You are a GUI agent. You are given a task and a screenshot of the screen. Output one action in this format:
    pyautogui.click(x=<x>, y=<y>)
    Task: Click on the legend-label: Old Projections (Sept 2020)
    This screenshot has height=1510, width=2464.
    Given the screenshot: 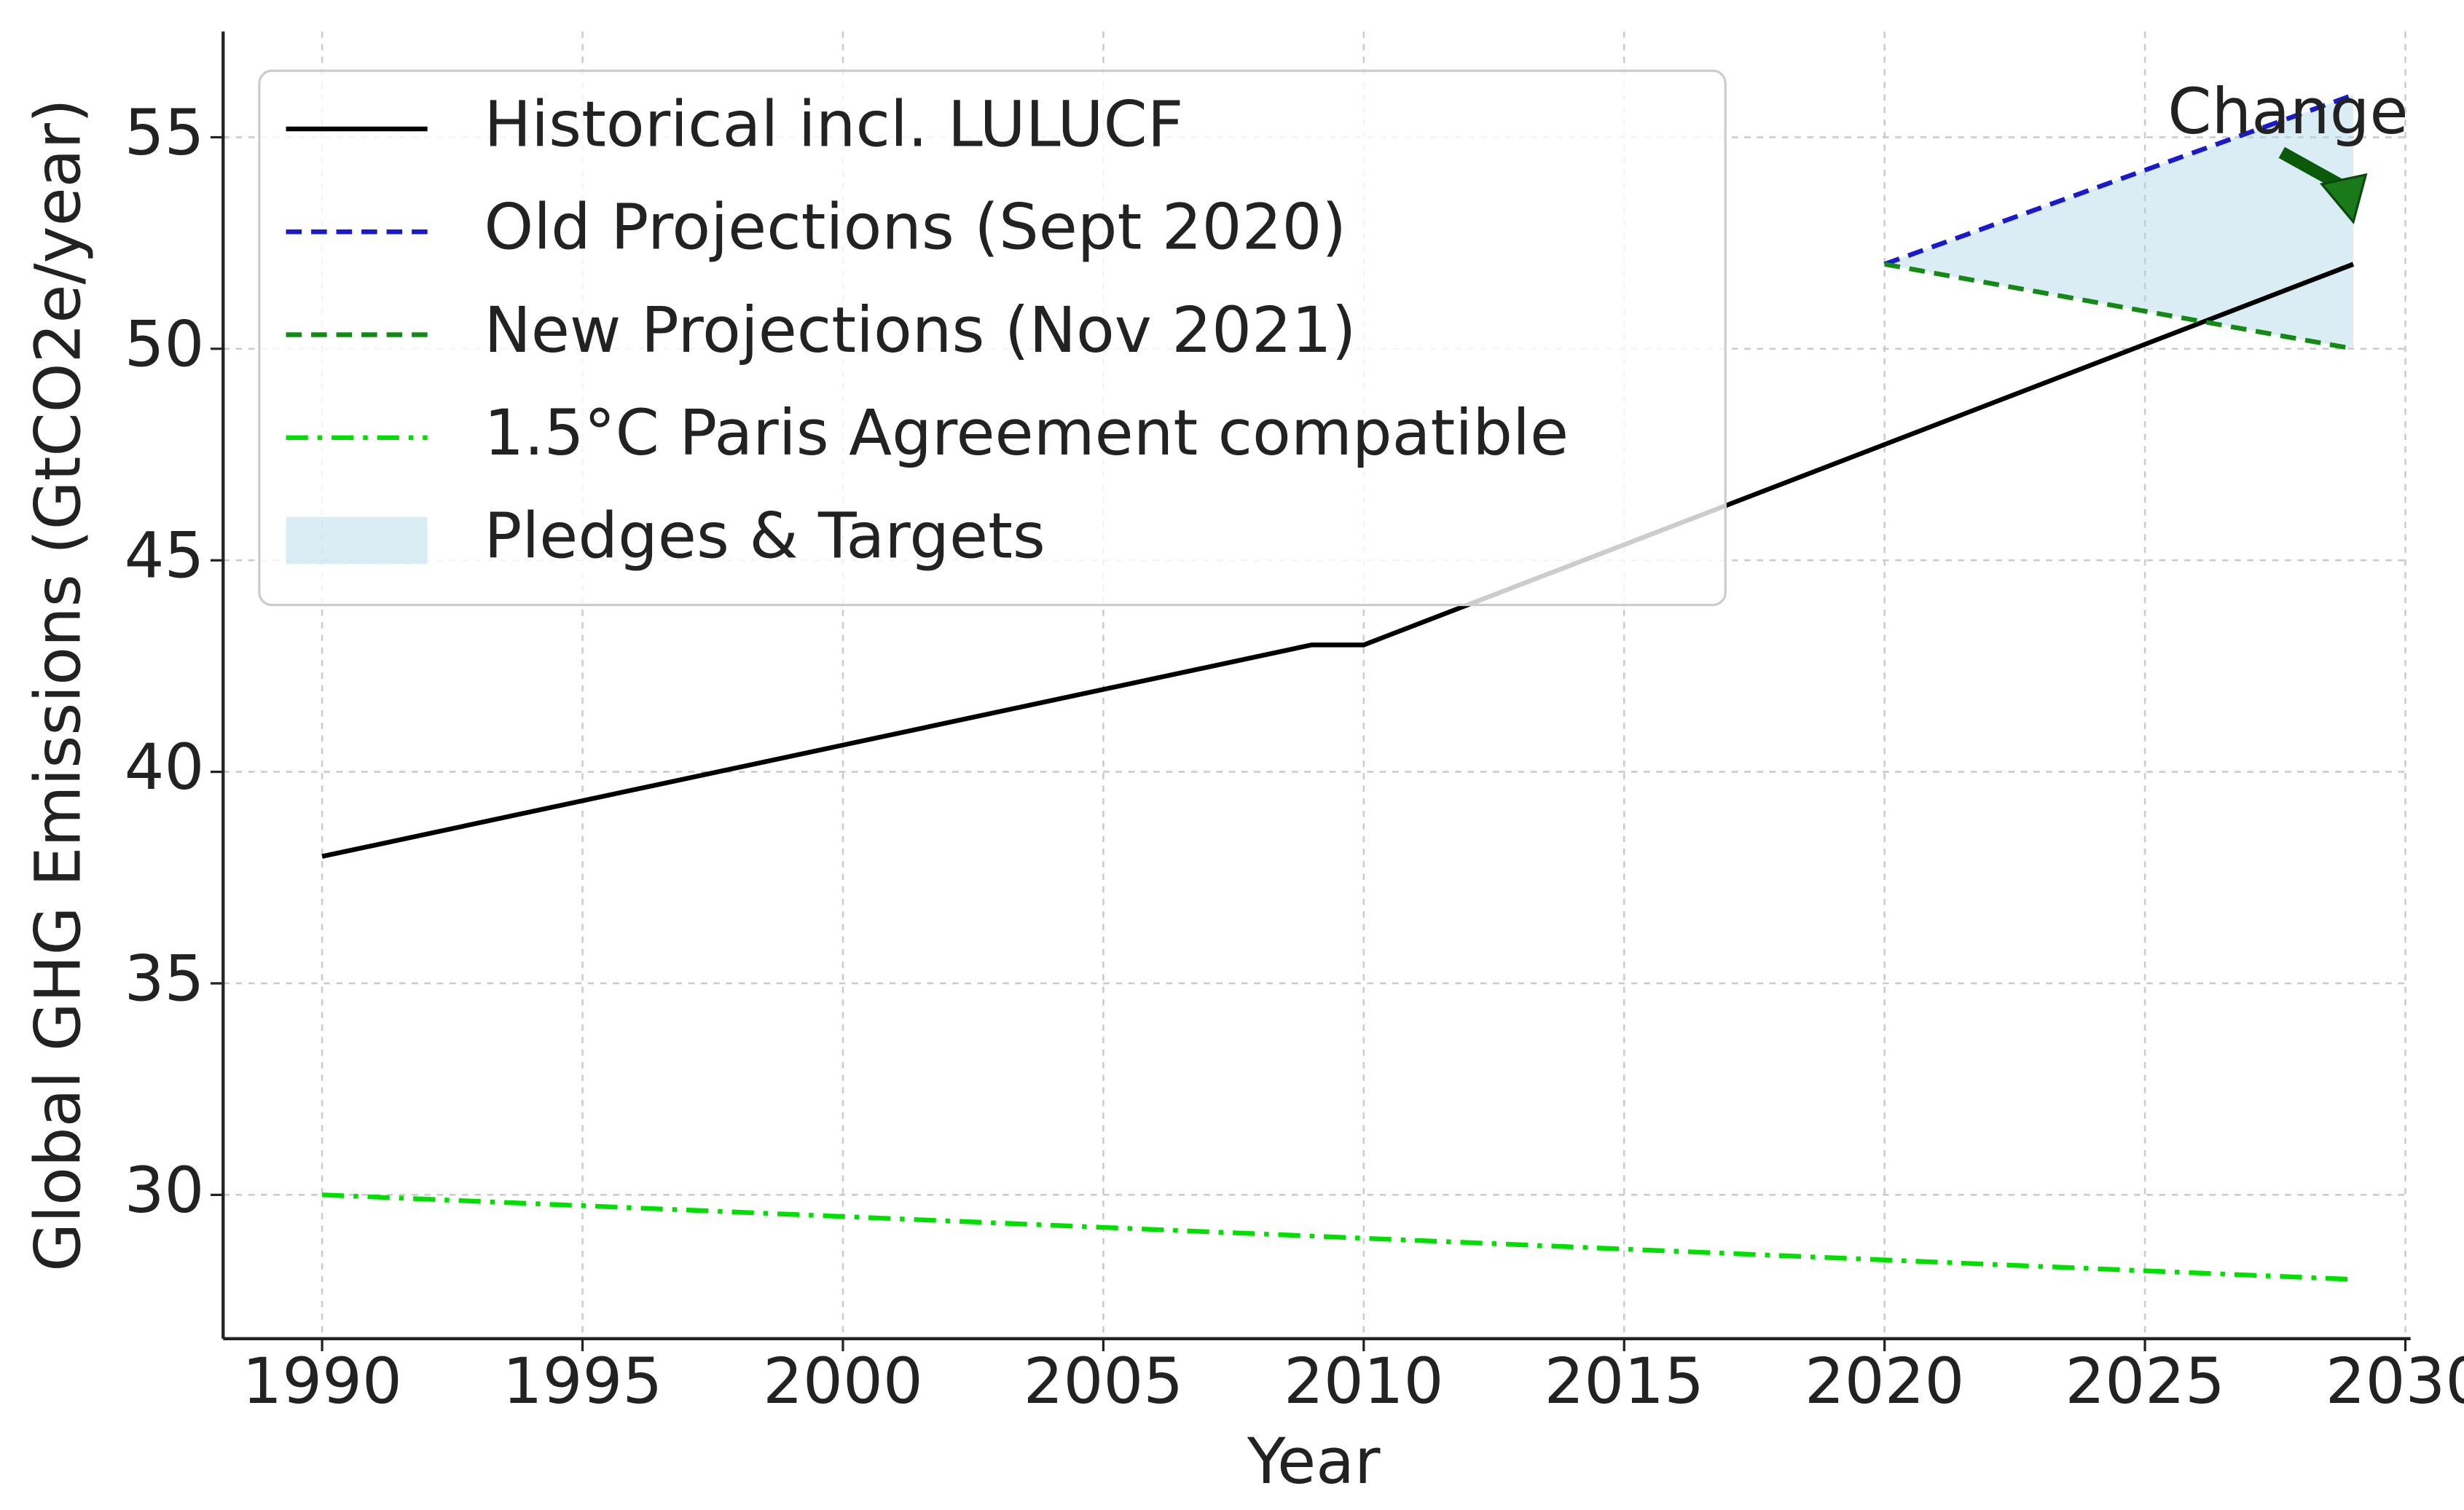 What is the action you would take?
    pyautogui.click(x=915, y=228)
    